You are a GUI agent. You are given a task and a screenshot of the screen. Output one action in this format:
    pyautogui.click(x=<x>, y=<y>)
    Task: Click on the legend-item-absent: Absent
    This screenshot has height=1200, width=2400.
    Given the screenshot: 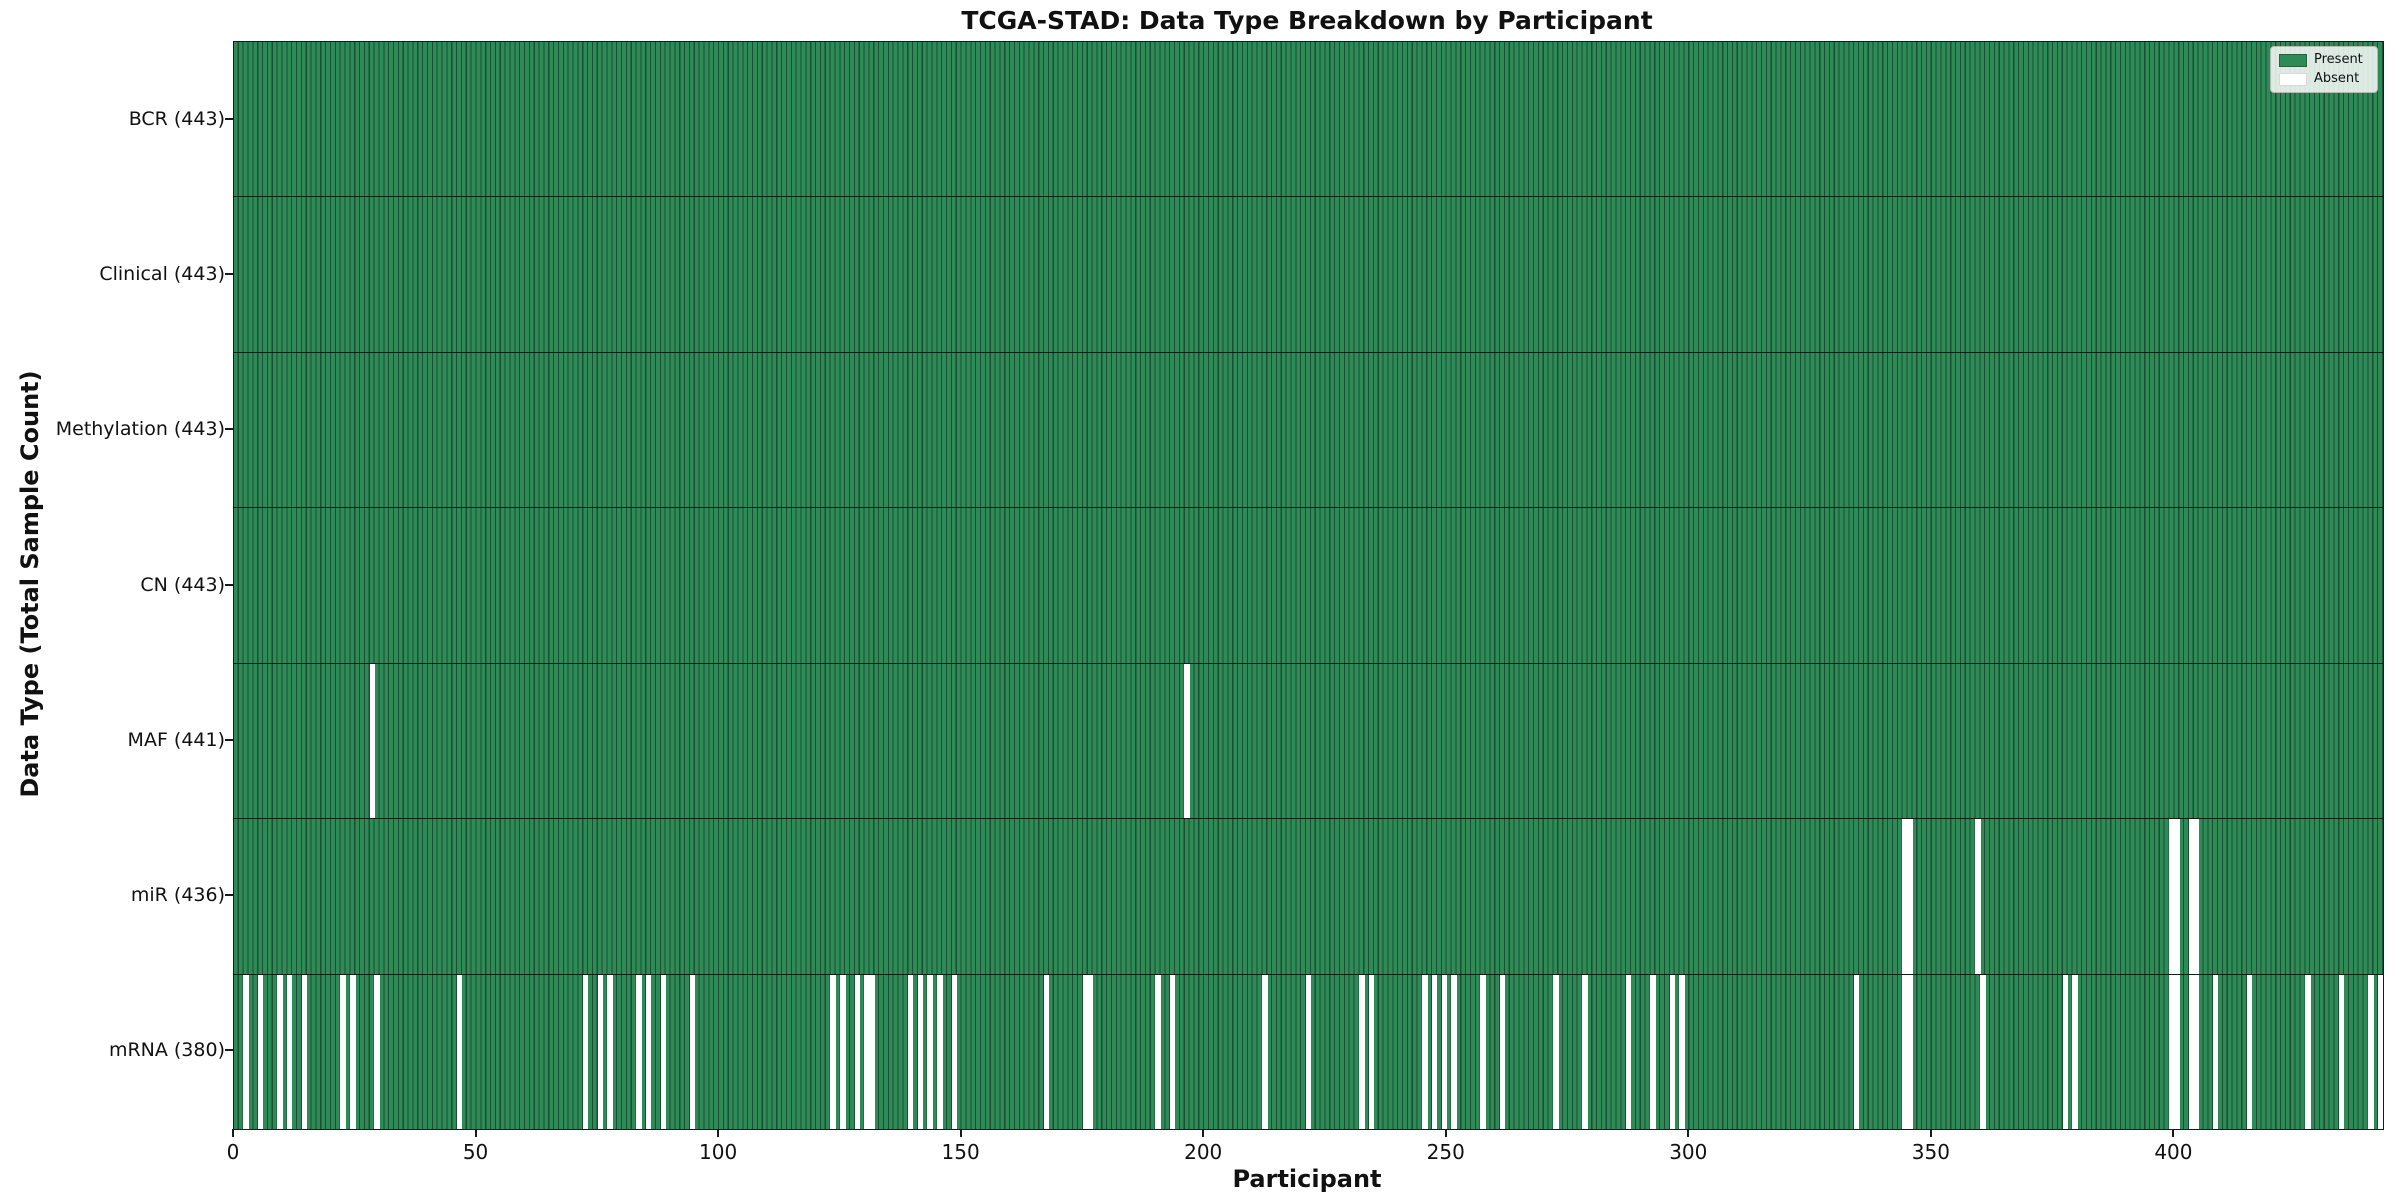 What is the action you would take?
    pyautogui.click(x=2324, y=79)
    